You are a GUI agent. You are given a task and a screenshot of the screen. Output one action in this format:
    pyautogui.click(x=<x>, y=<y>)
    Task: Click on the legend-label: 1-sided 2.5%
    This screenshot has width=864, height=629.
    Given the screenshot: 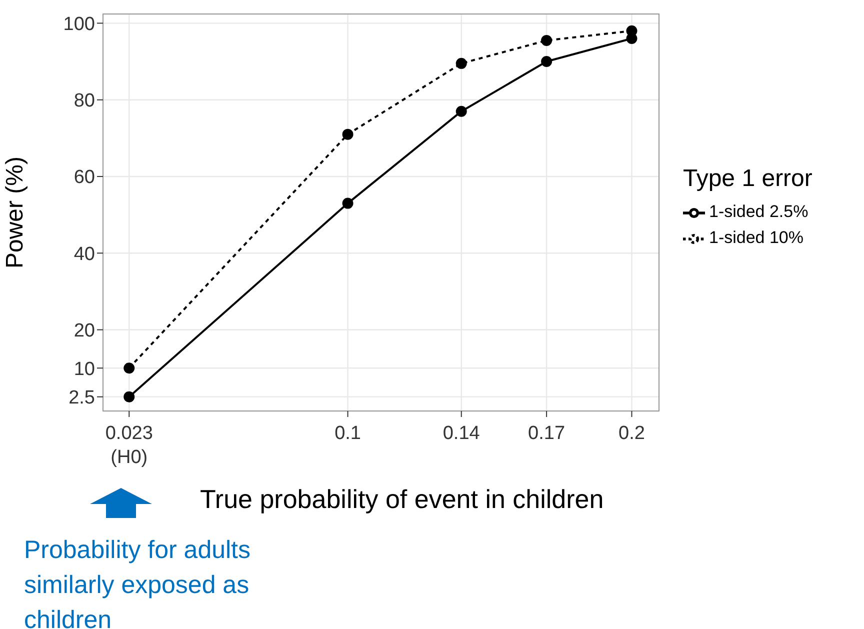 What is the action you would take?
    pyautogui.click(x=758, y=211)
    